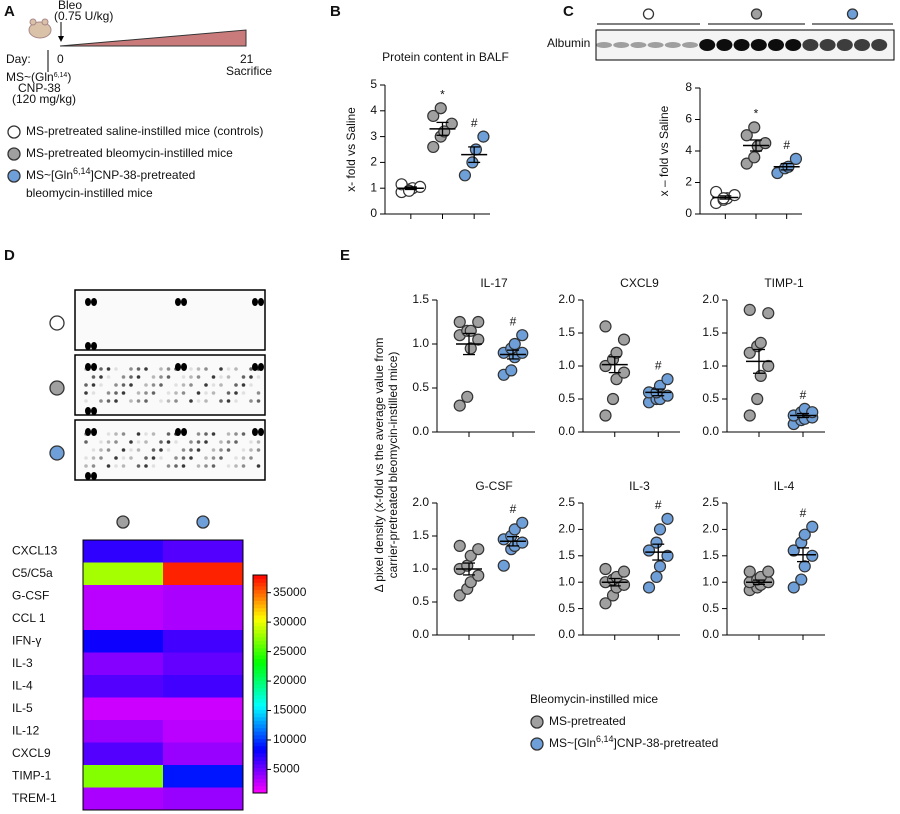 Image resolution: width=900 pixels, height=814 pixels. I want to click on group-marker, so click(57, 323).